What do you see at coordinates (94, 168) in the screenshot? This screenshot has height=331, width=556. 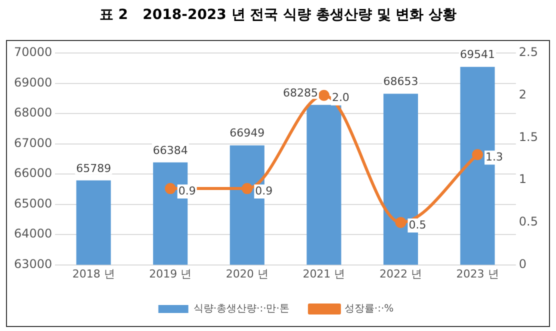 I see `data-label: 65789` at bounding box center [94, 168].